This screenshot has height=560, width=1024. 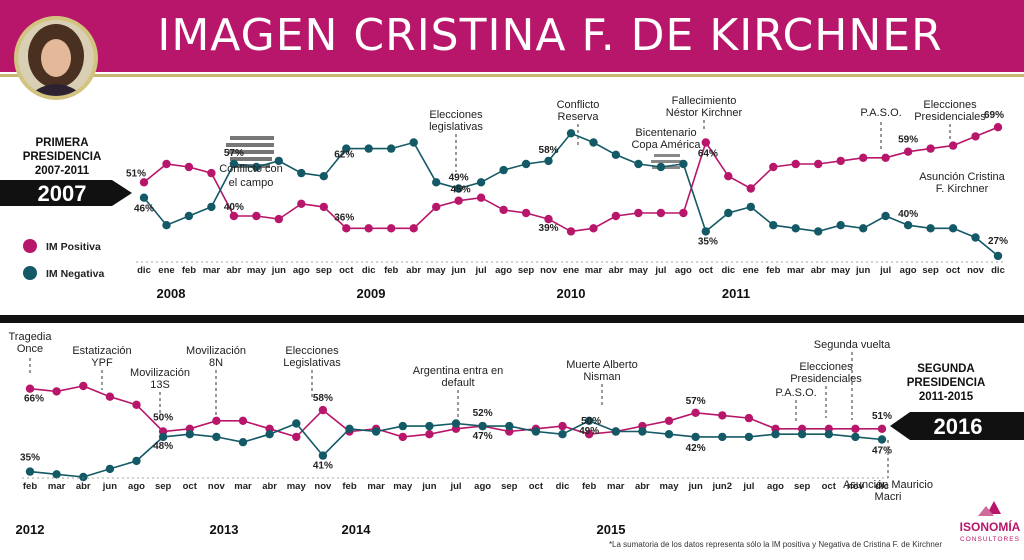 What do you see at coordinates (66, 193) in the screenshot?
I see `first-year-arrow` at bounding box center [66, 193].